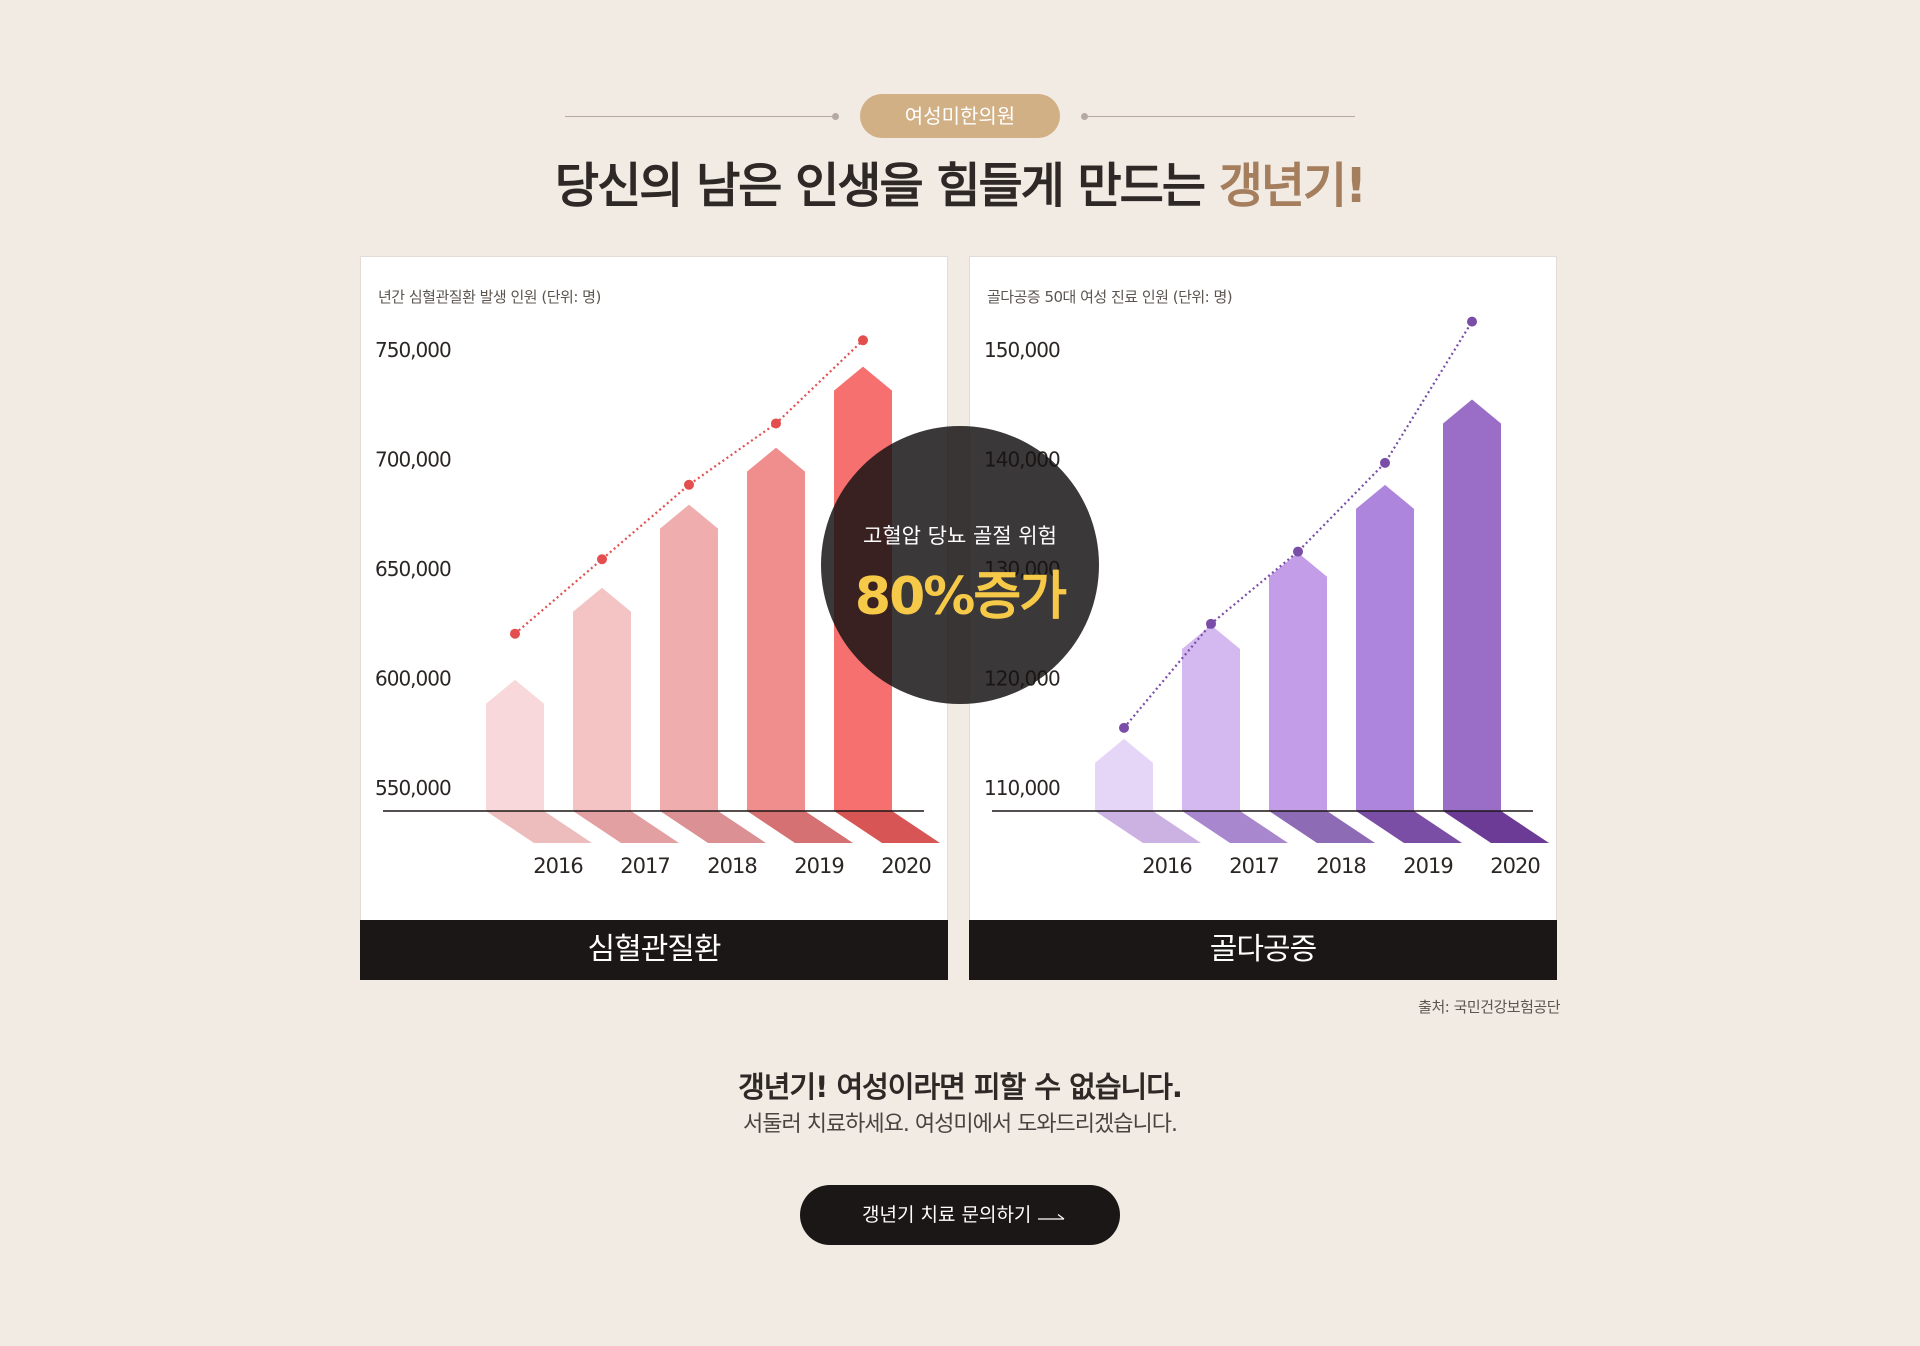 Image resolution: width=1920 pixels, height=1346 pixels. Describe the element at coordinates (960, 1124) in the screenshot. I see `bottom-subtitle: 서둘러 치료하세요. 여성미에서 도와드리겠습니다.` at that location.